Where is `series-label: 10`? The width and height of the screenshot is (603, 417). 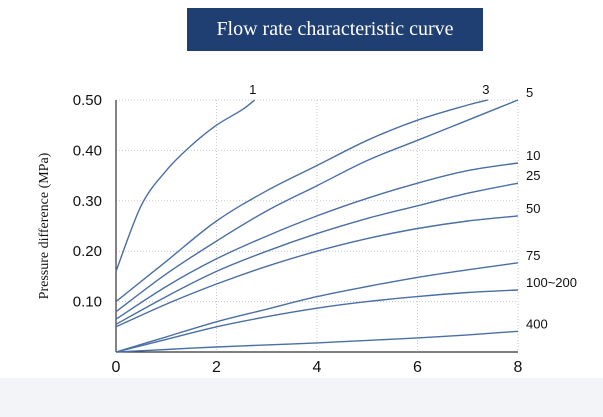
series-label: 10 is located at coordinates (533, 155).